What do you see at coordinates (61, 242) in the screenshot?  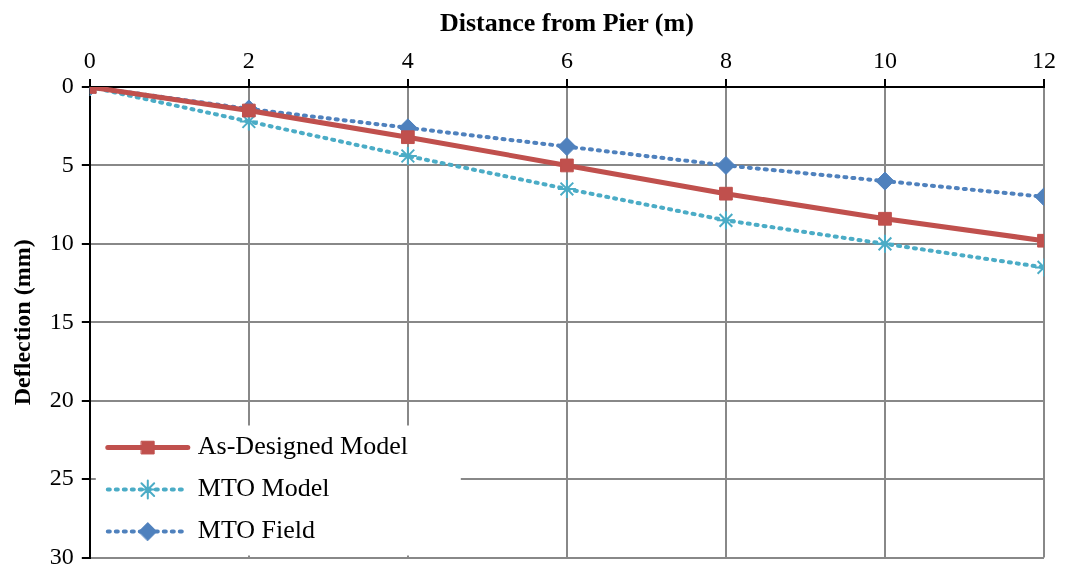 I see `y-tick-label: 10` at bounding box center [61, 242].